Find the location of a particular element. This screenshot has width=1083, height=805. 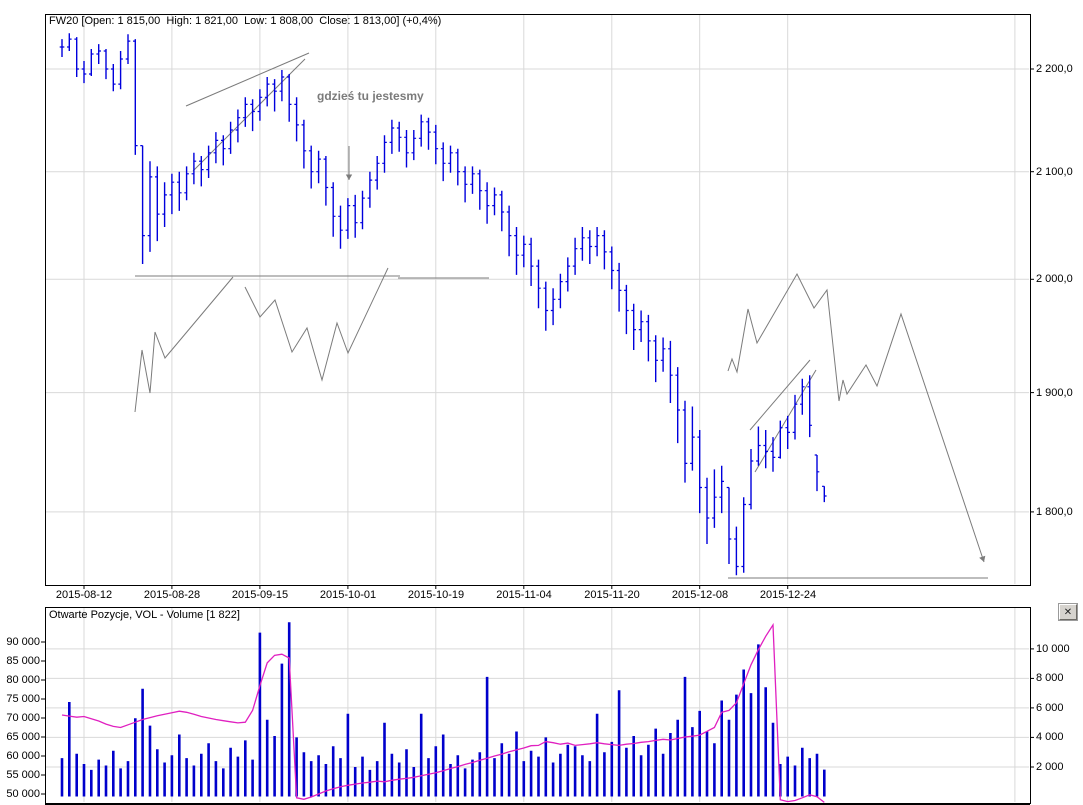

open-interest-axis-label: 75 000 is located at coordinates (23, 699).